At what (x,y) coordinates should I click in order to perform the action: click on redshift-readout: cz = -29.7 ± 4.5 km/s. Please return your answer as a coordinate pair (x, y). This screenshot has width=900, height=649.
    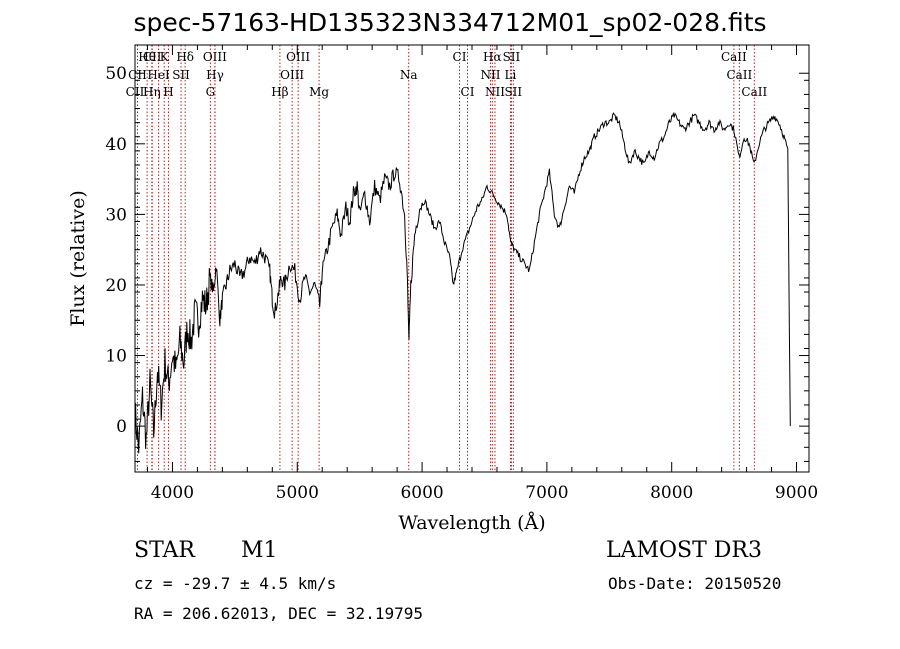
    Looking at the image, I should click on (235, 583).